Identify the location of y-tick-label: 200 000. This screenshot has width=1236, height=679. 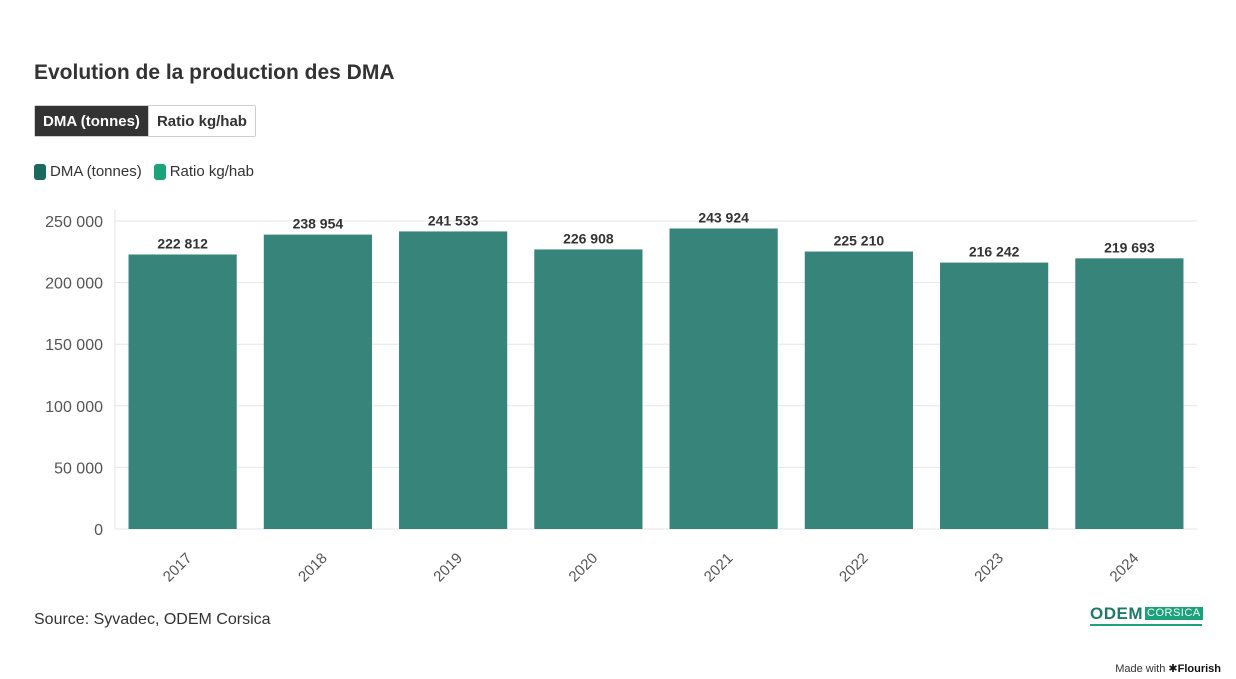
(74, 284).